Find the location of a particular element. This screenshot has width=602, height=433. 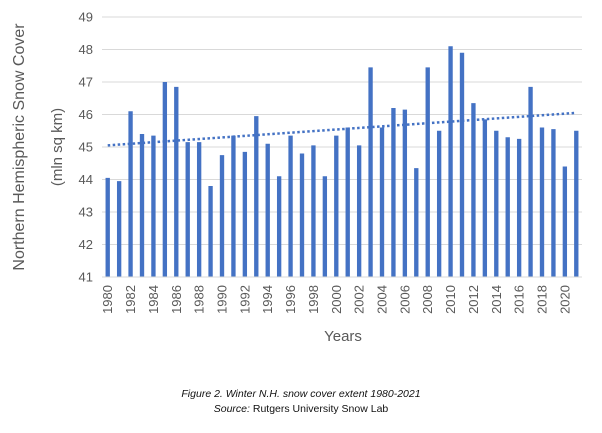

x-tick-label: 1990 is located at coordinates (222, 299).